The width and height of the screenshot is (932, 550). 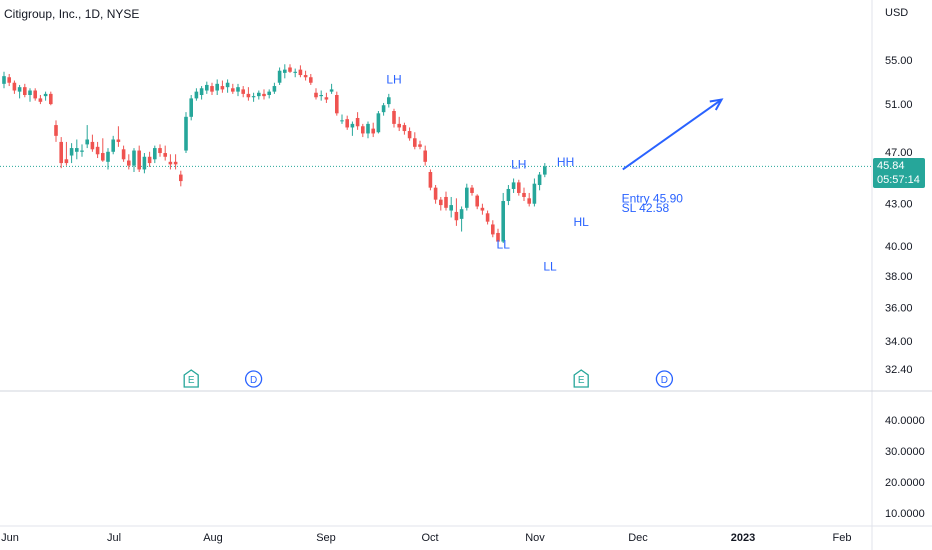 What do you see at coordinates (842, 538) in the screenshot?
I see `time-tick-label: Feb` at bounding box center [842, 538].